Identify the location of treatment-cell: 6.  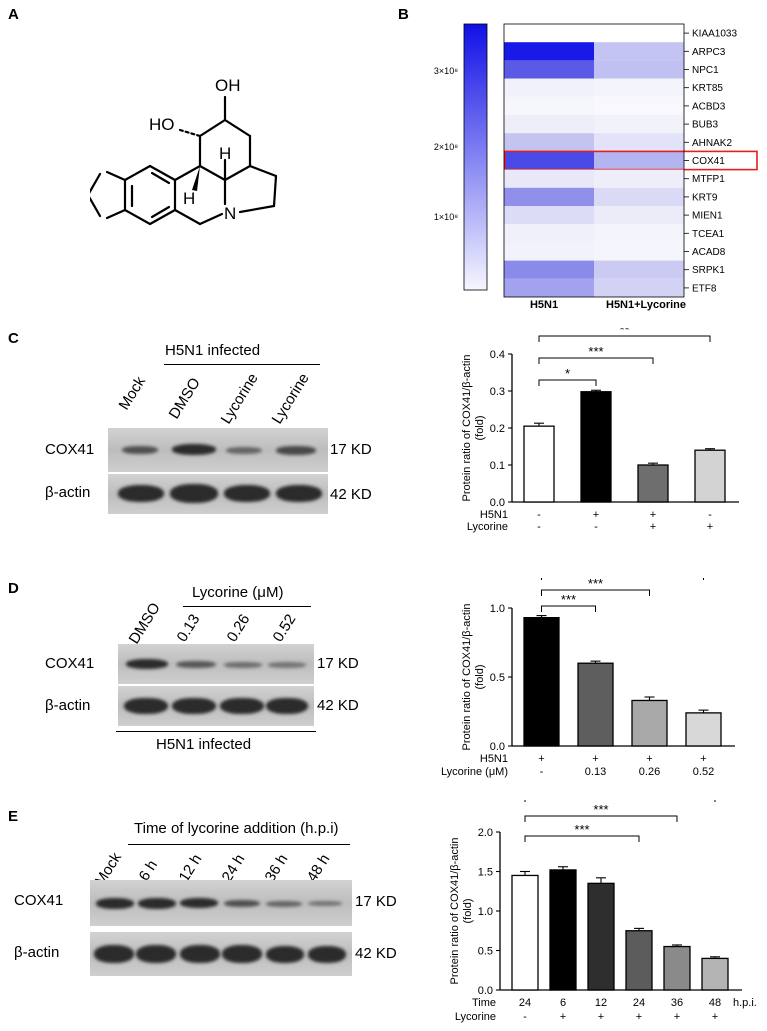
(563, 1003).